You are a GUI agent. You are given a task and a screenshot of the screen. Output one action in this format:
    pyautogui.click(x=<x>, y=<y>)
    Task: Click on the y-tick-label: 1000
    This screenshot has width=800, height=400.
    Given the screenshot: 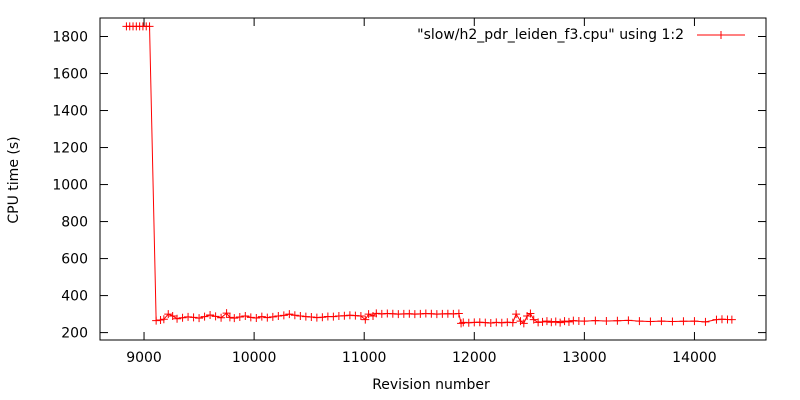 What is the action you would take?
    pyautogui.click(x=70, y=186)
    